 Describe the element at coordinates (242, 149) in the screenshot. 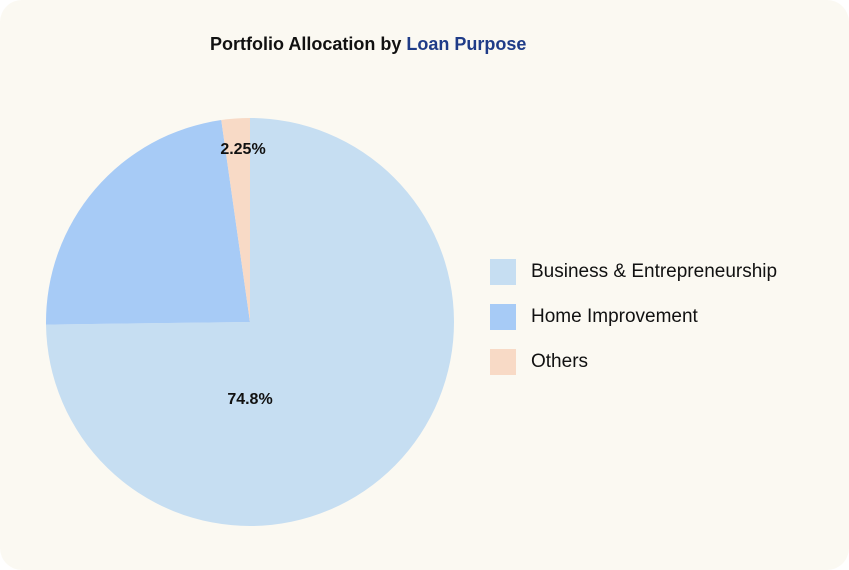

I see `slice-label: 2.25%` at that location.